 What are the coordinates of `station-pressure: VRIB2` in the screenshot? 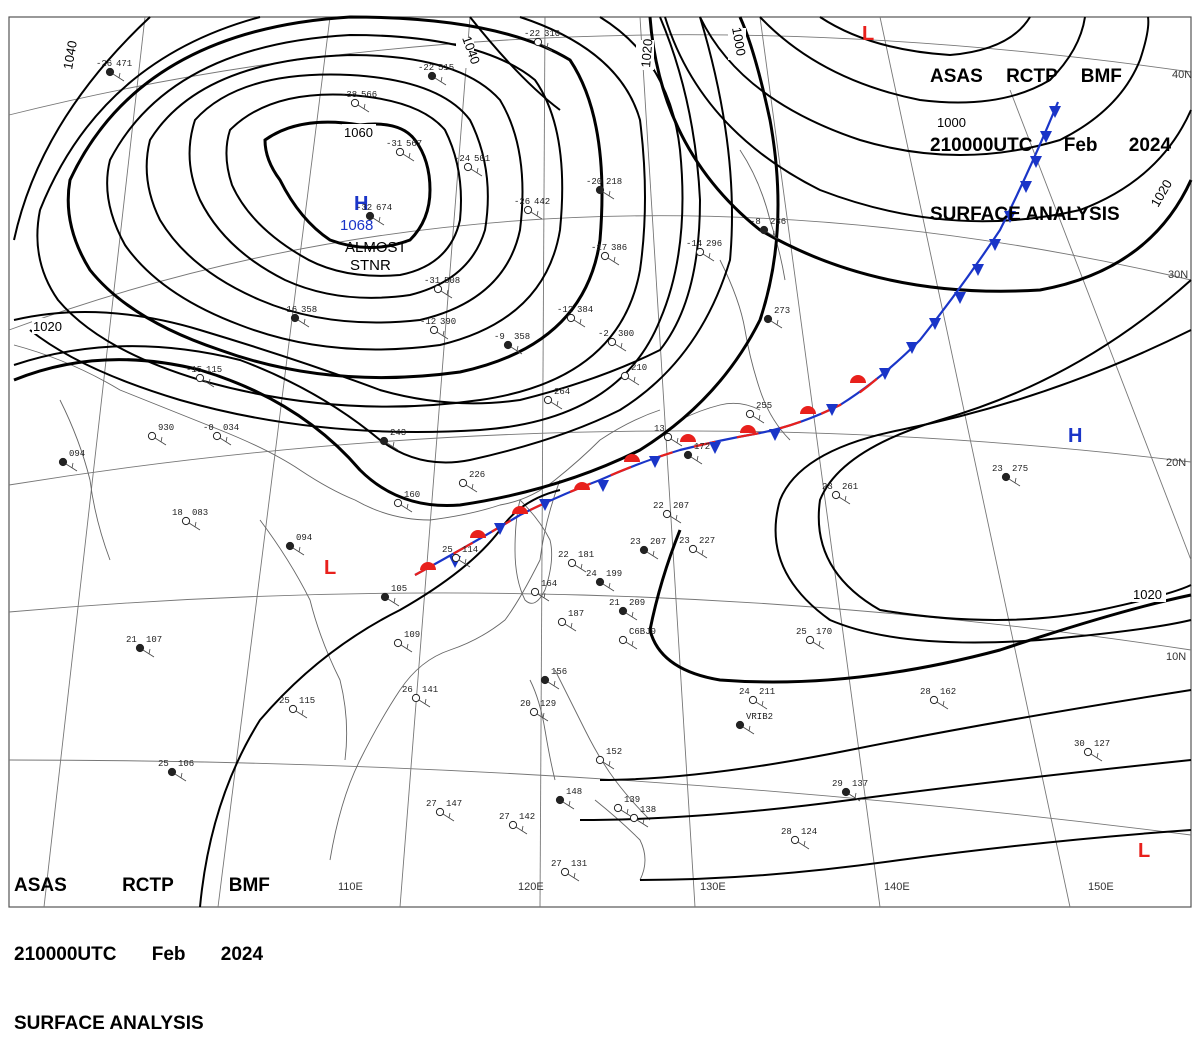 It's located at (759, 717).